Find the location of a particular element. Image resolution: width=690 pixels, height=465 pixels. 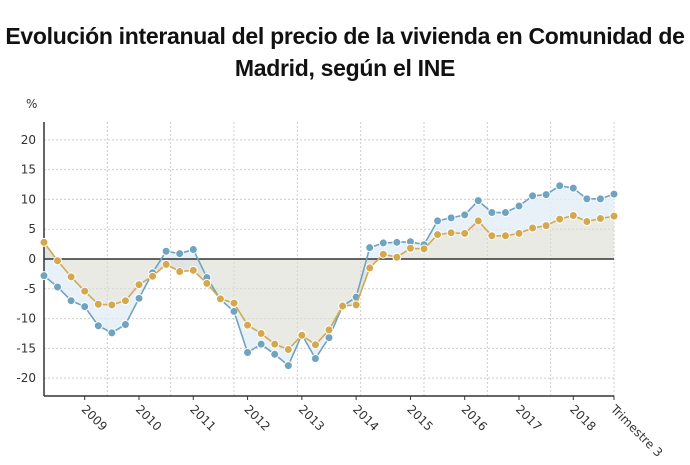

y-tick-label: 20 is located at coordinates (28, 140).